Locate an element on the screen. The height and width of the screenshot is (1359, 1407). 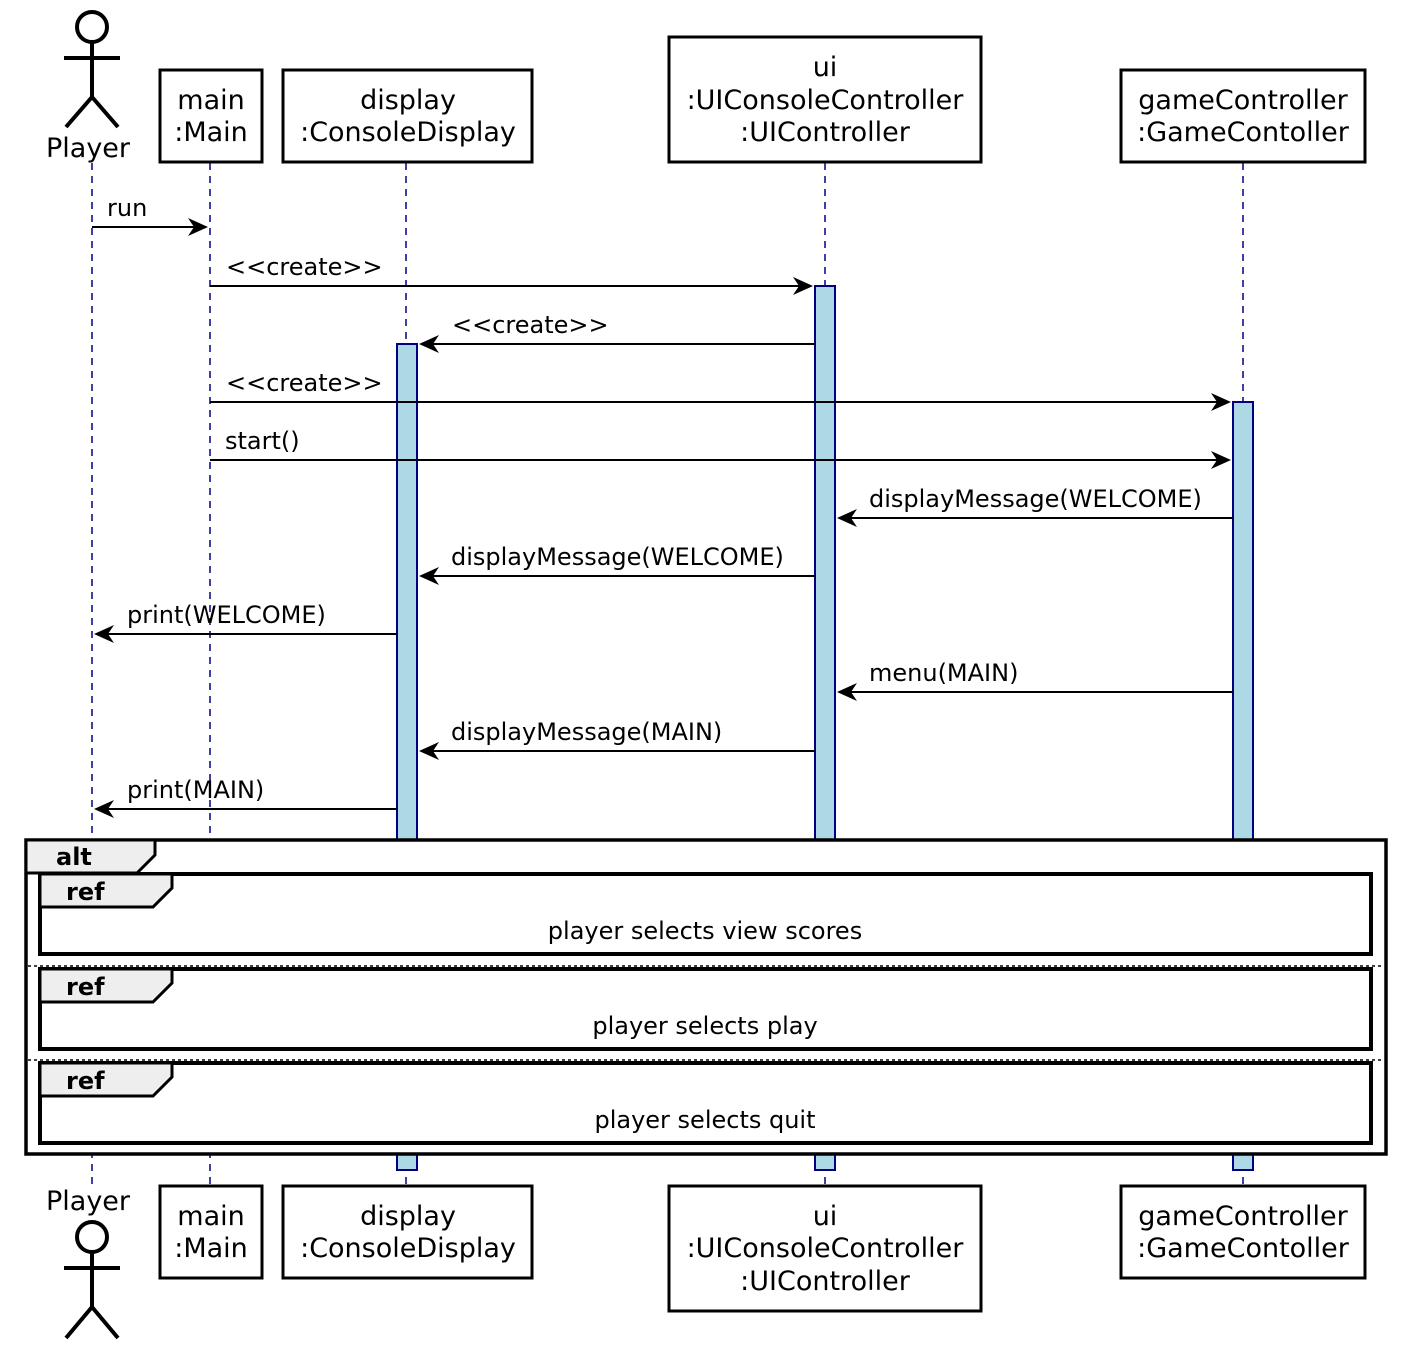
participant-display-top: display :ConsoleDisplay is located at coordinates (407, 116).